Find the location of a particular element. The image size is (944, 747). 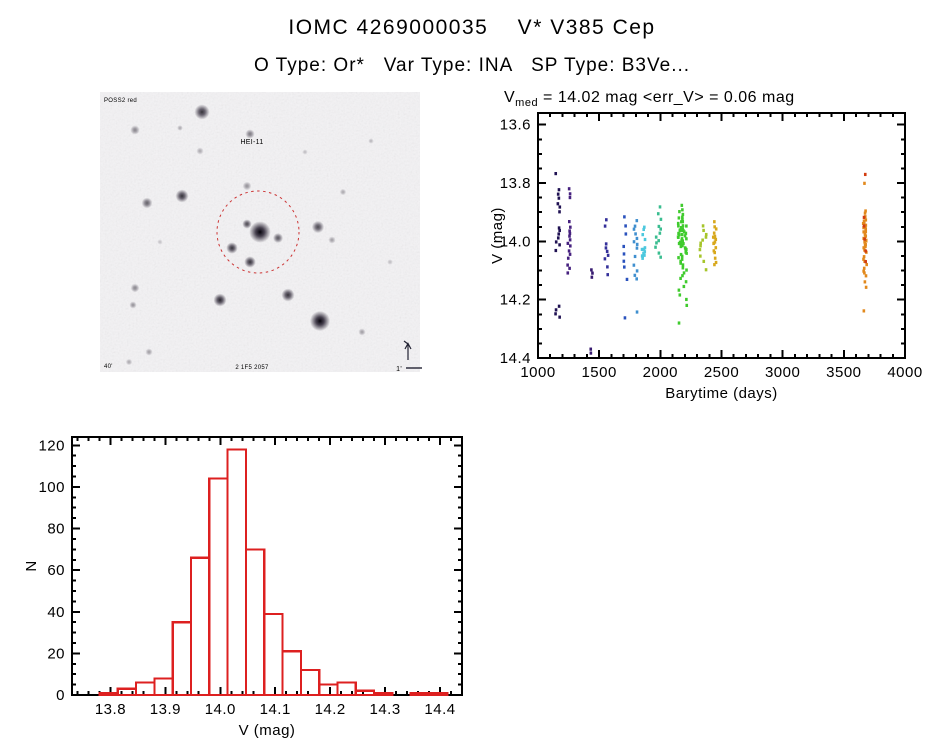

series-epoch-3672-red is located at coordinates (864, 218).